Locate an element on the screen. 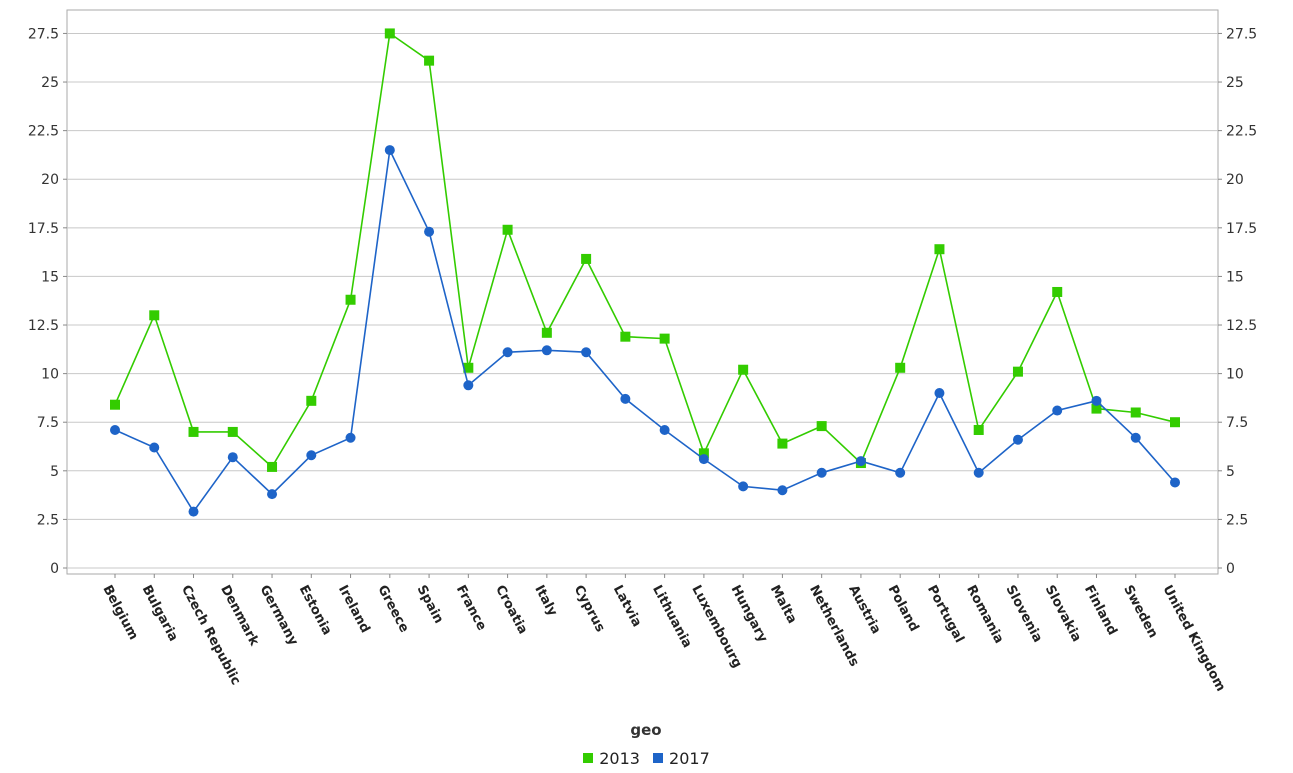  legend-label: 2017 is located at coordinates (689, 758).